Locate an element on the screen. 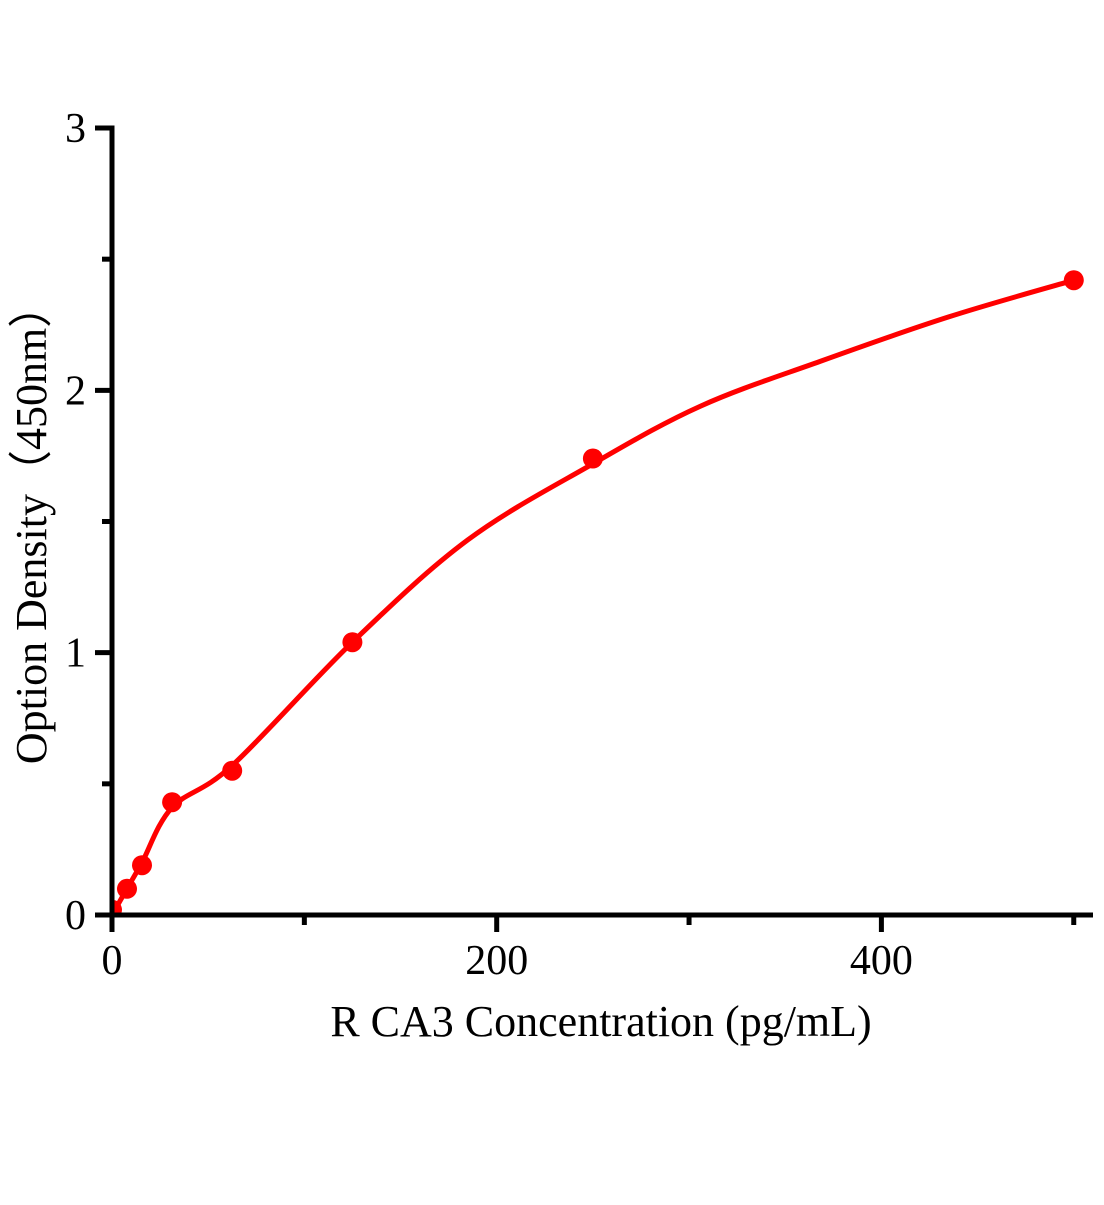 The image size is (1104, 1205). y-tick-label: 2 is located at coordinates (75, 391).